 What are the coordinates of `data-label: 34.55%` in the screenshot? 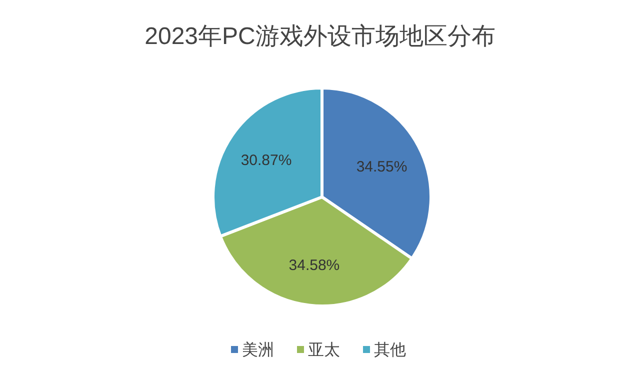 It's located at (382, 167).